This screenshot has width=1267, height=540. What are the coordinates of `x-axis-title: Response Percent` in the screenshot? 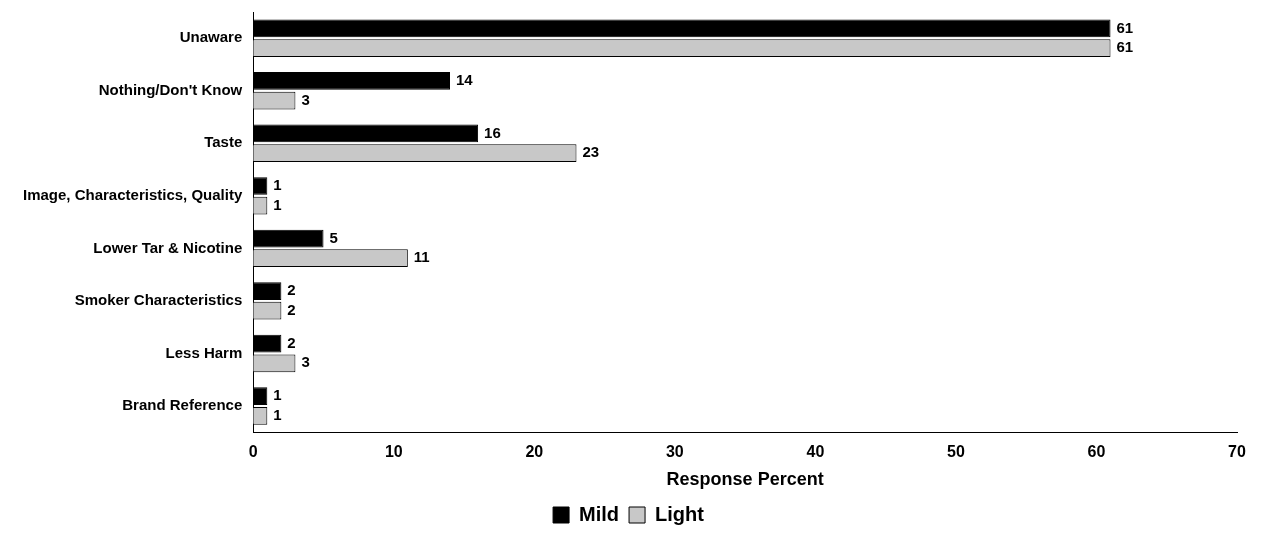 It's located at (745, 479).